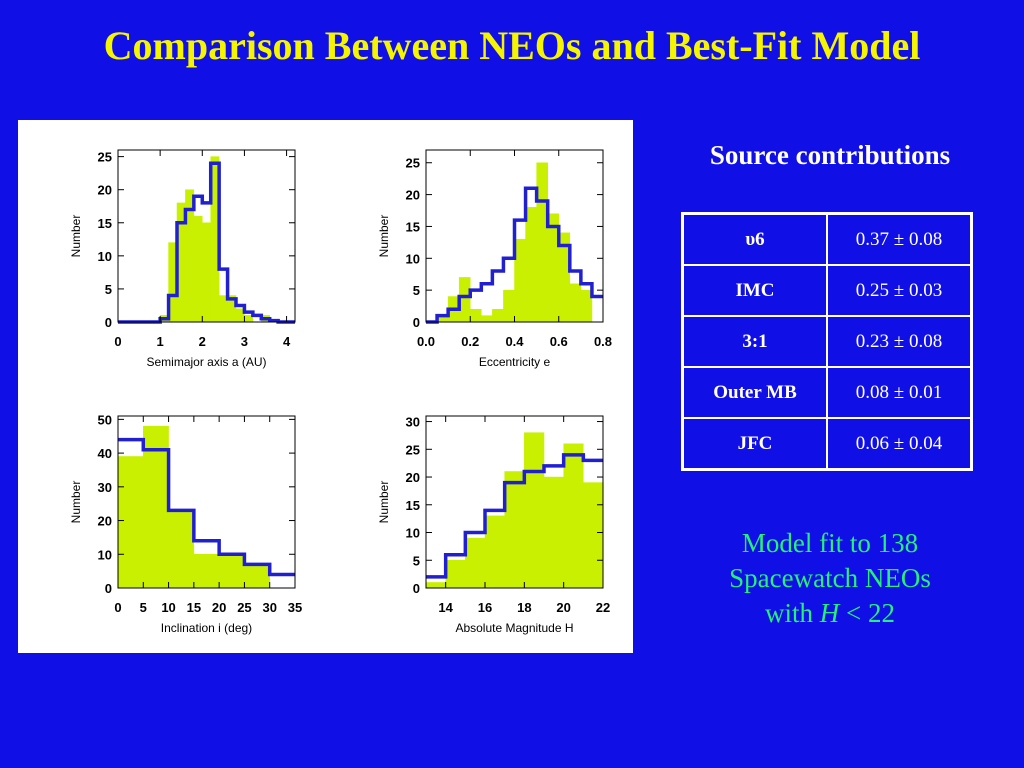 Image resolution: width=1024 pixels, height=768 pixels. Describe the element at coordinates (160, 341) in the screenshot. I see `x-tick-label: 1` at that location.